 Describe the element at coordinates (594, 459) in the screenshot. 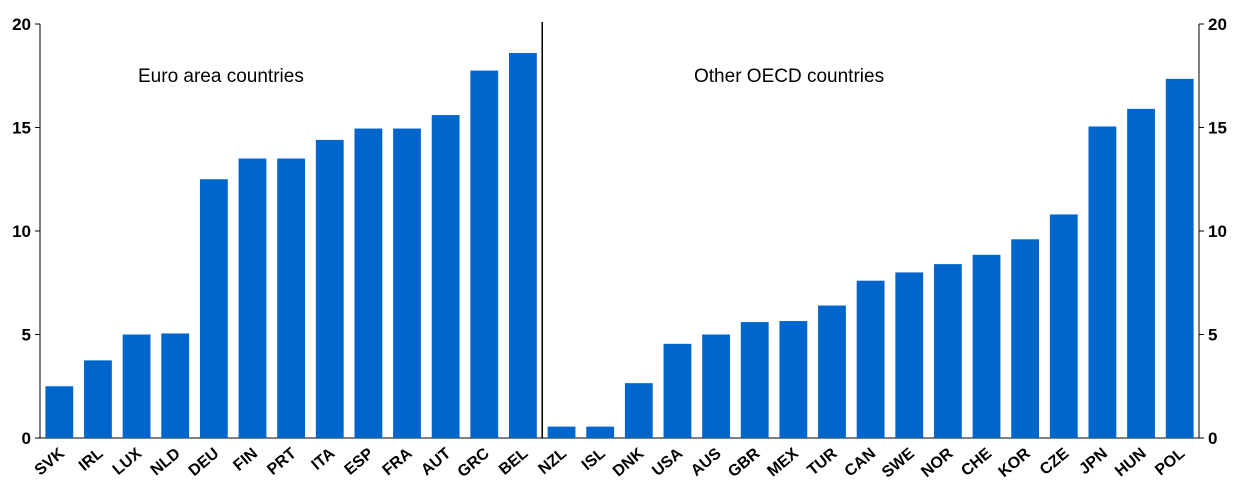

I see `x-category-label: ISL` at that location.